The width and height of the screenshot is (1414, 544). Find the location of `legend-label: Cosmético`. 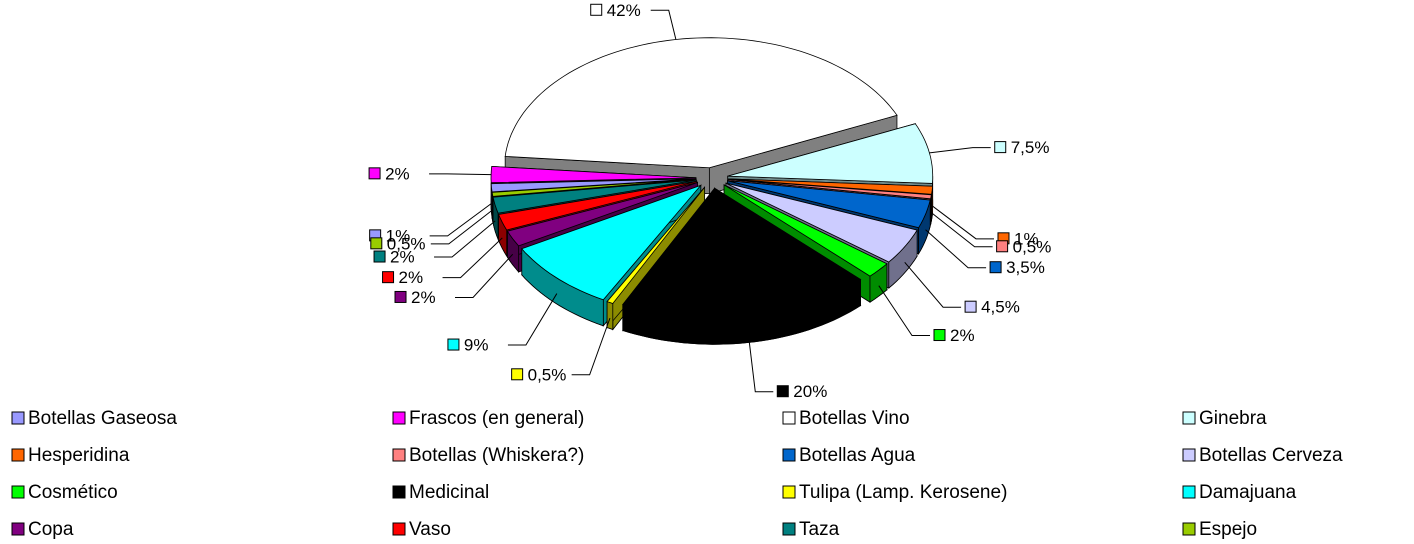

legend-label: Cosmético is located at coordinates (73, 492).